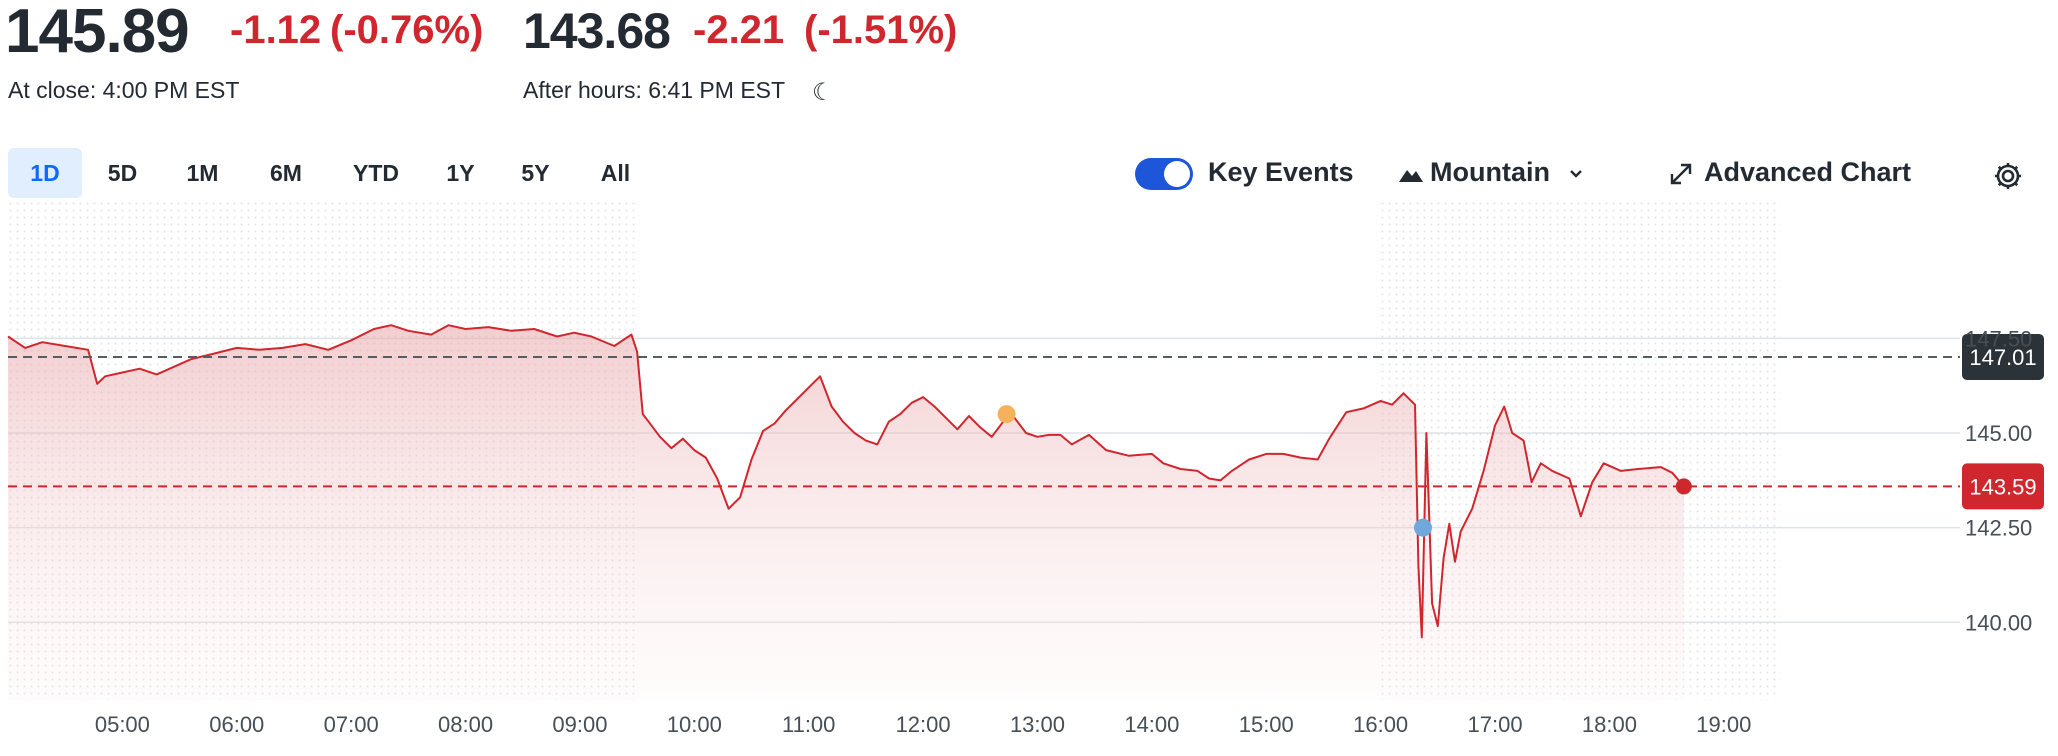 This screenshot has height=756, width=2058. Describe the element at coordinates (1998, 622) in the screenshot. I see `y-tick-label: 140.00` at that location.